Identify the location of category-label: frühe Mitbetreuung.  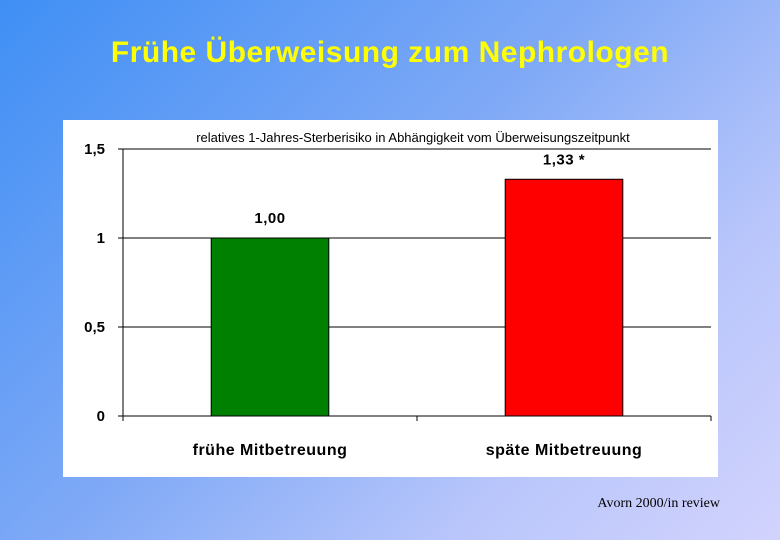
(270, 450).